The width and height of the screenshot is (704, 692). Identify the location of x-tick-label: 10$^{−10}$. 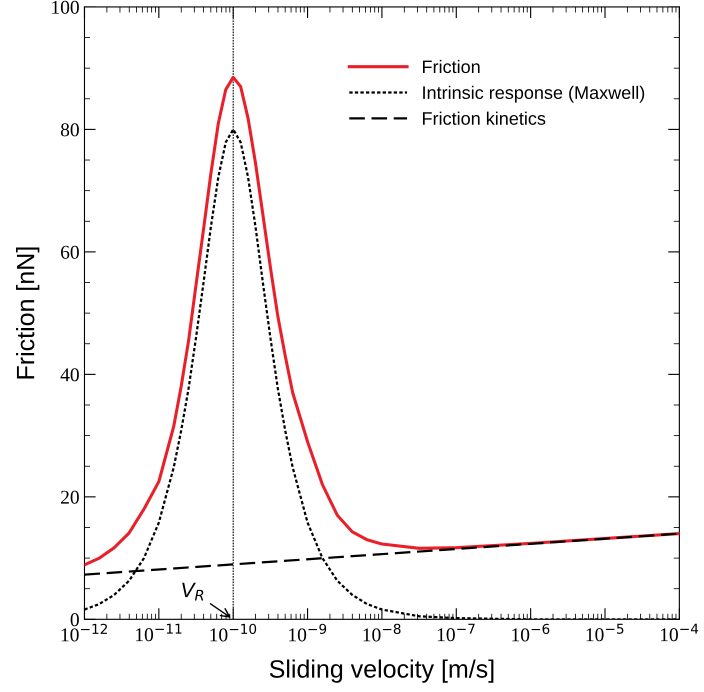
(233, 633).